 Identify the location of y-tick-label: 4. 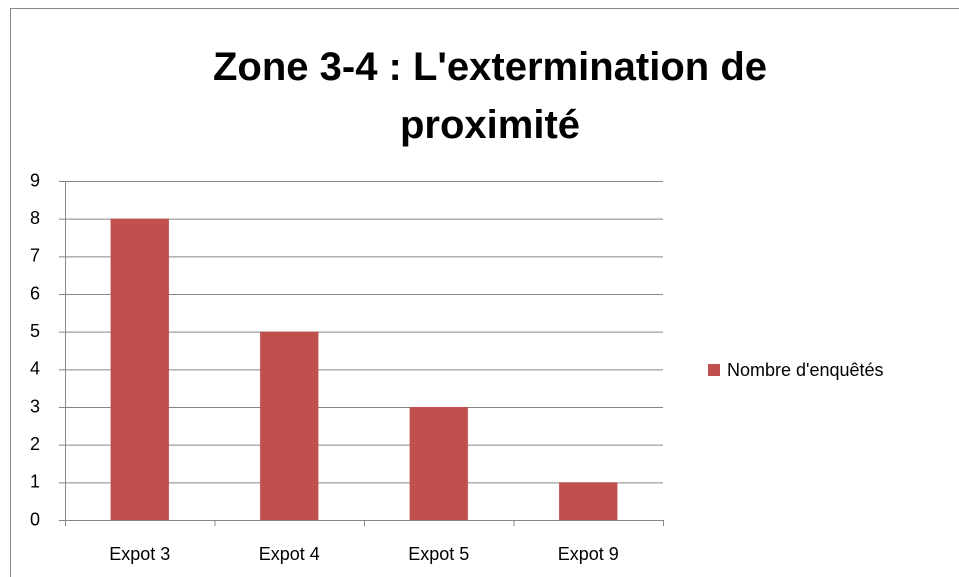
(35, 369).